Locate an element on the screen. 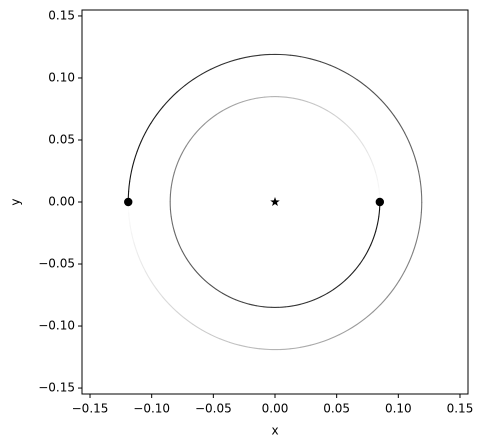  star-marker is located at coordinates (275, 202).